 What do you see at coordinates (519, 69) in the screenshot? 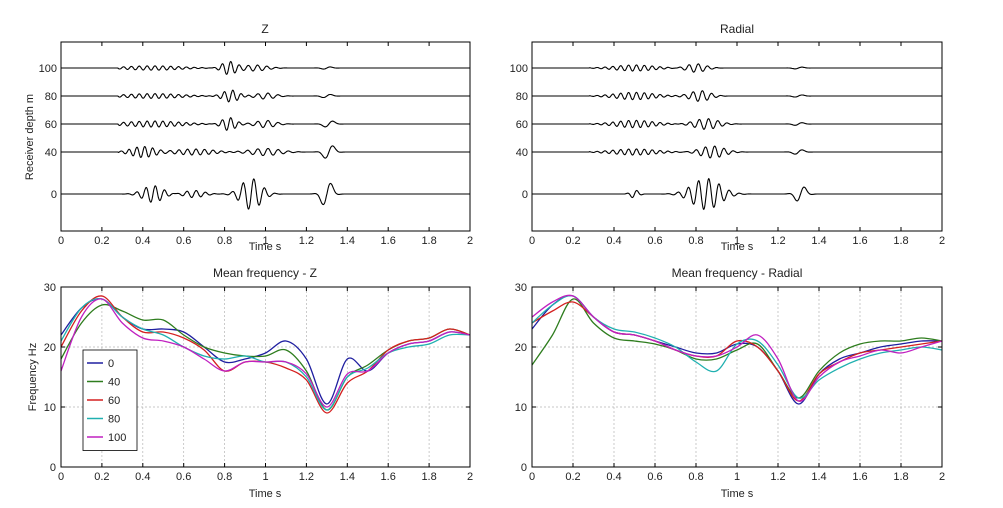
I see `y-tick-label: 100` at bounding box center [519, 69].